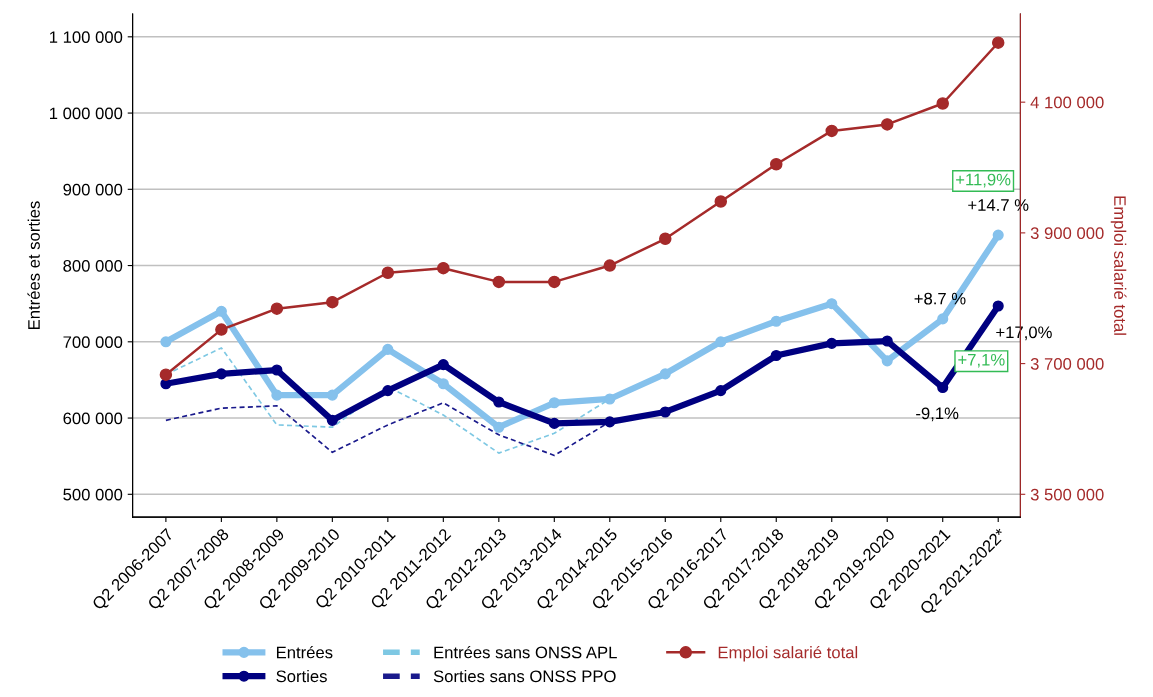  What do you see at coordinates (33, 265) in the screenshot?
I see `y-axis-title: Entrées et sorties` at bounding box center [33, 265].